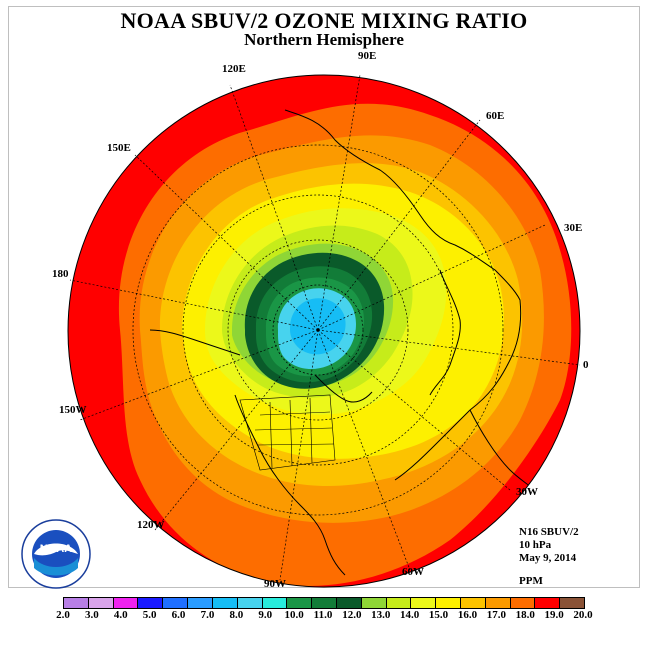 This screenshot has height=648, width=648. What do you see at coordinates (413, 572) in the screenshot?
I see `lon-label-60w: 60W` at bounding box center [413, 572].